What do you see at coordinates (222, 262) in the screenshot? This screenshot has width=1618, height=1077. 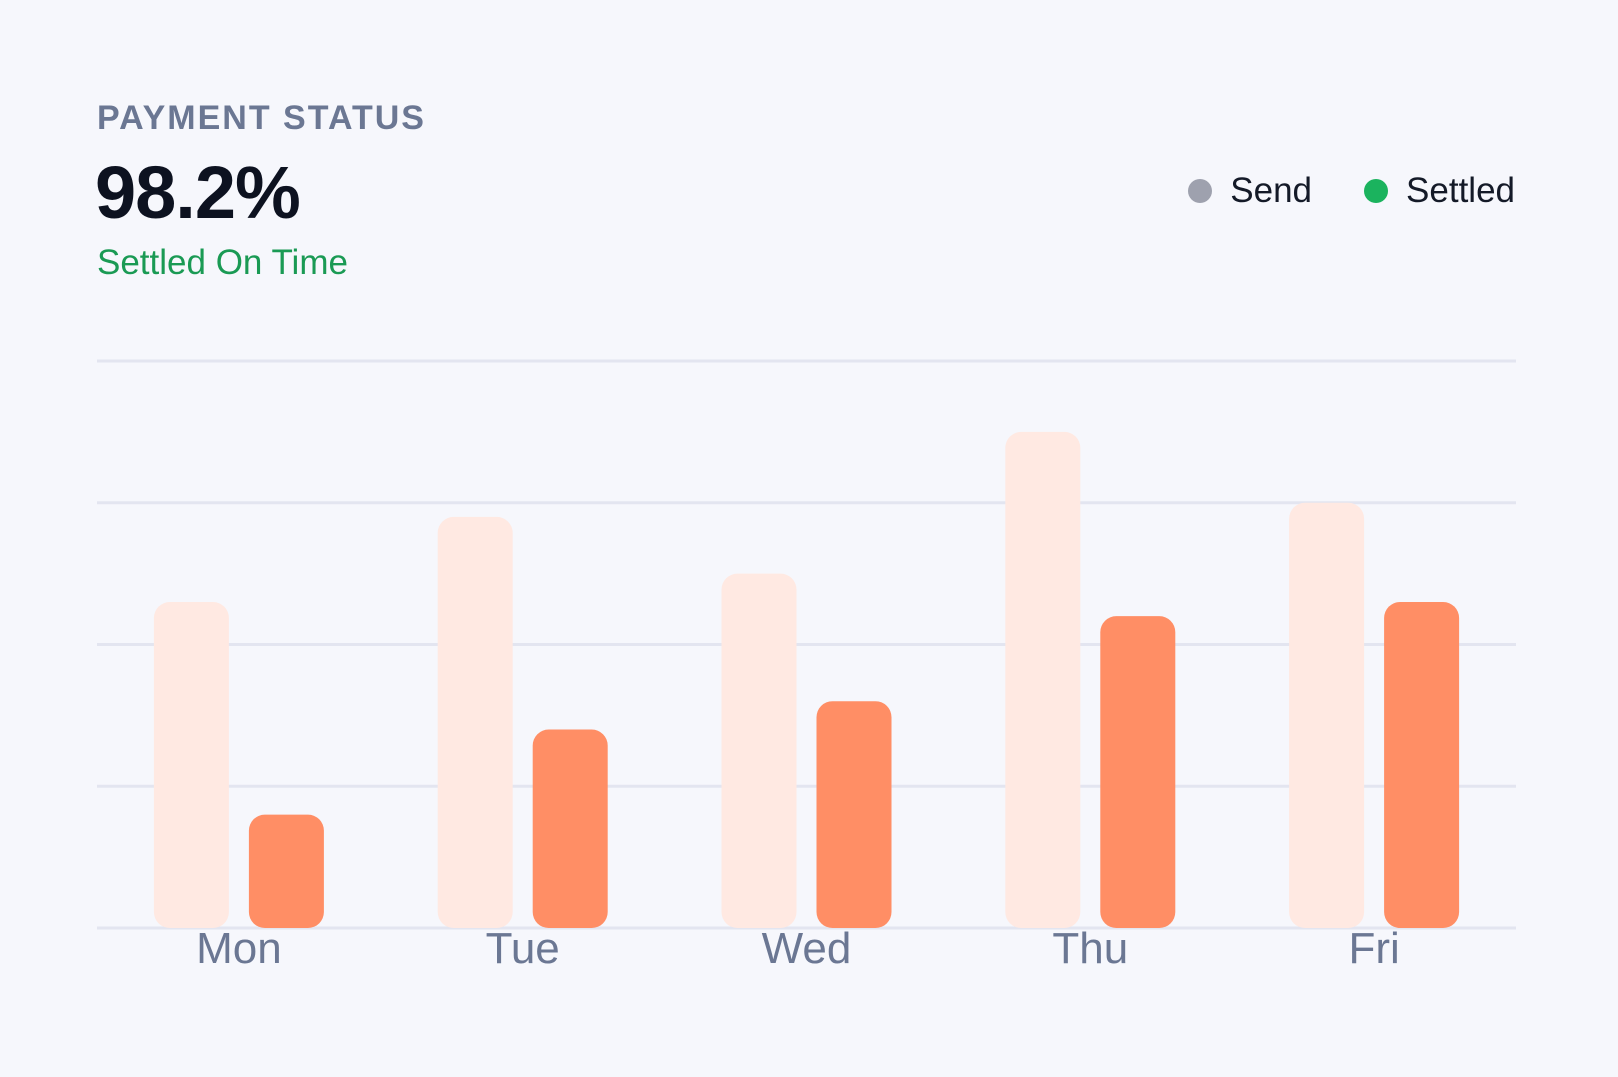 I see `headline-subtitle: Settled On Time` at bounding box center [222, 262].